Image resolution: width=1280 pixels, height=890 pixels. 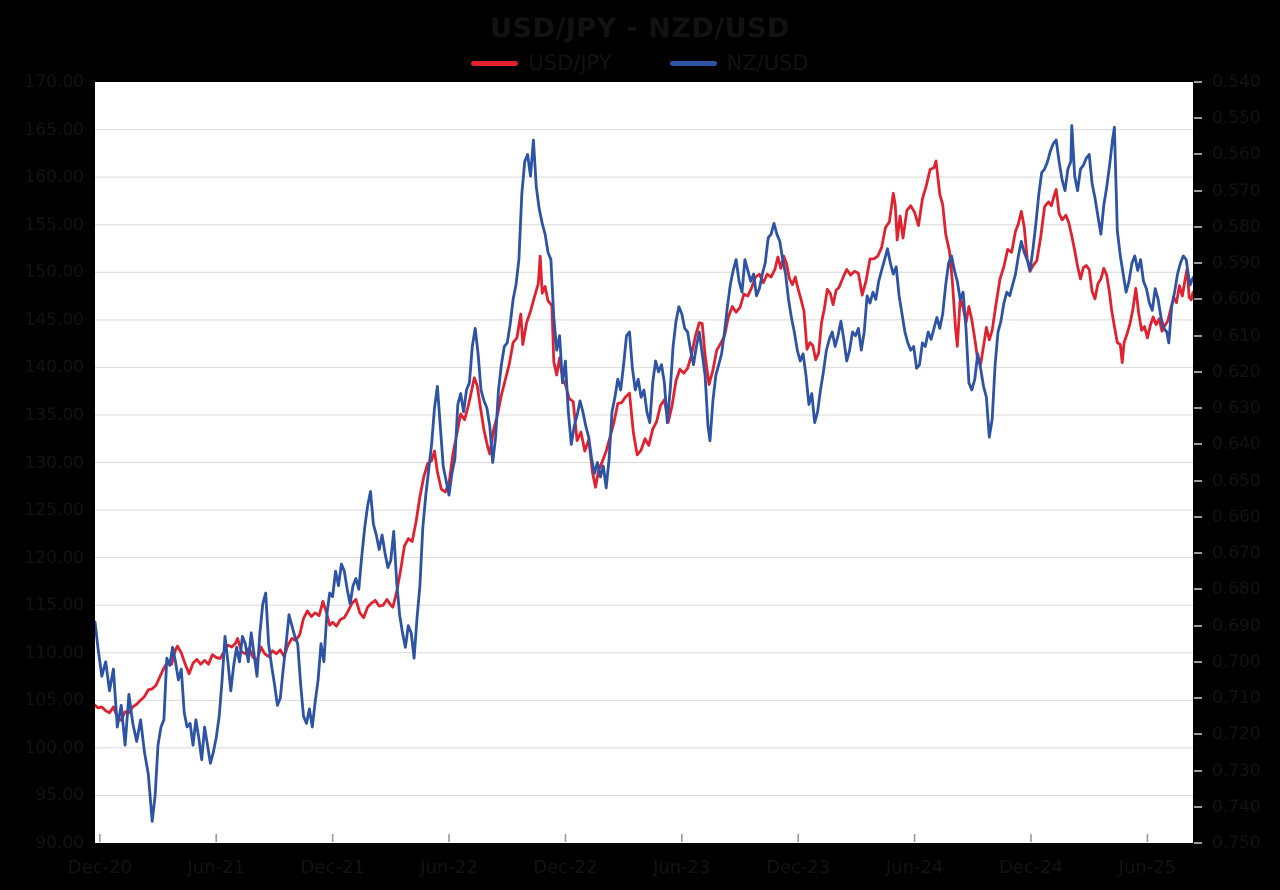 What do you see at coordinates (54, 747) in the screenshot?
I see `y-tick-label-left: 100.00` at bounding box center [54, 747].